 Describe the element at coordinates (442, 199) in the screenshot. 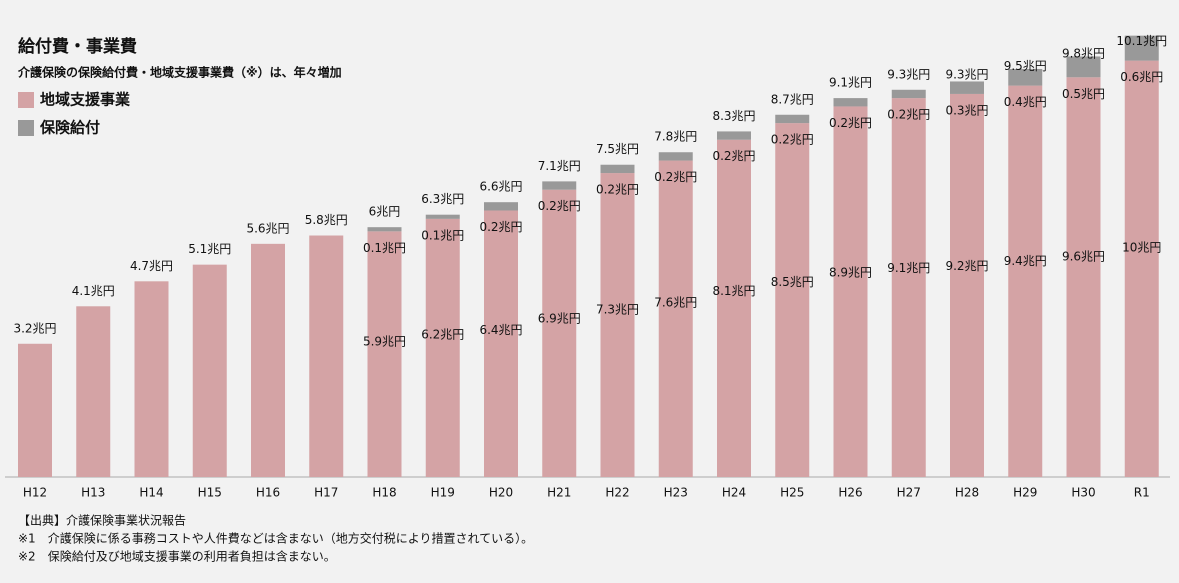

I see `total-label: 6.3兆円` at that location.